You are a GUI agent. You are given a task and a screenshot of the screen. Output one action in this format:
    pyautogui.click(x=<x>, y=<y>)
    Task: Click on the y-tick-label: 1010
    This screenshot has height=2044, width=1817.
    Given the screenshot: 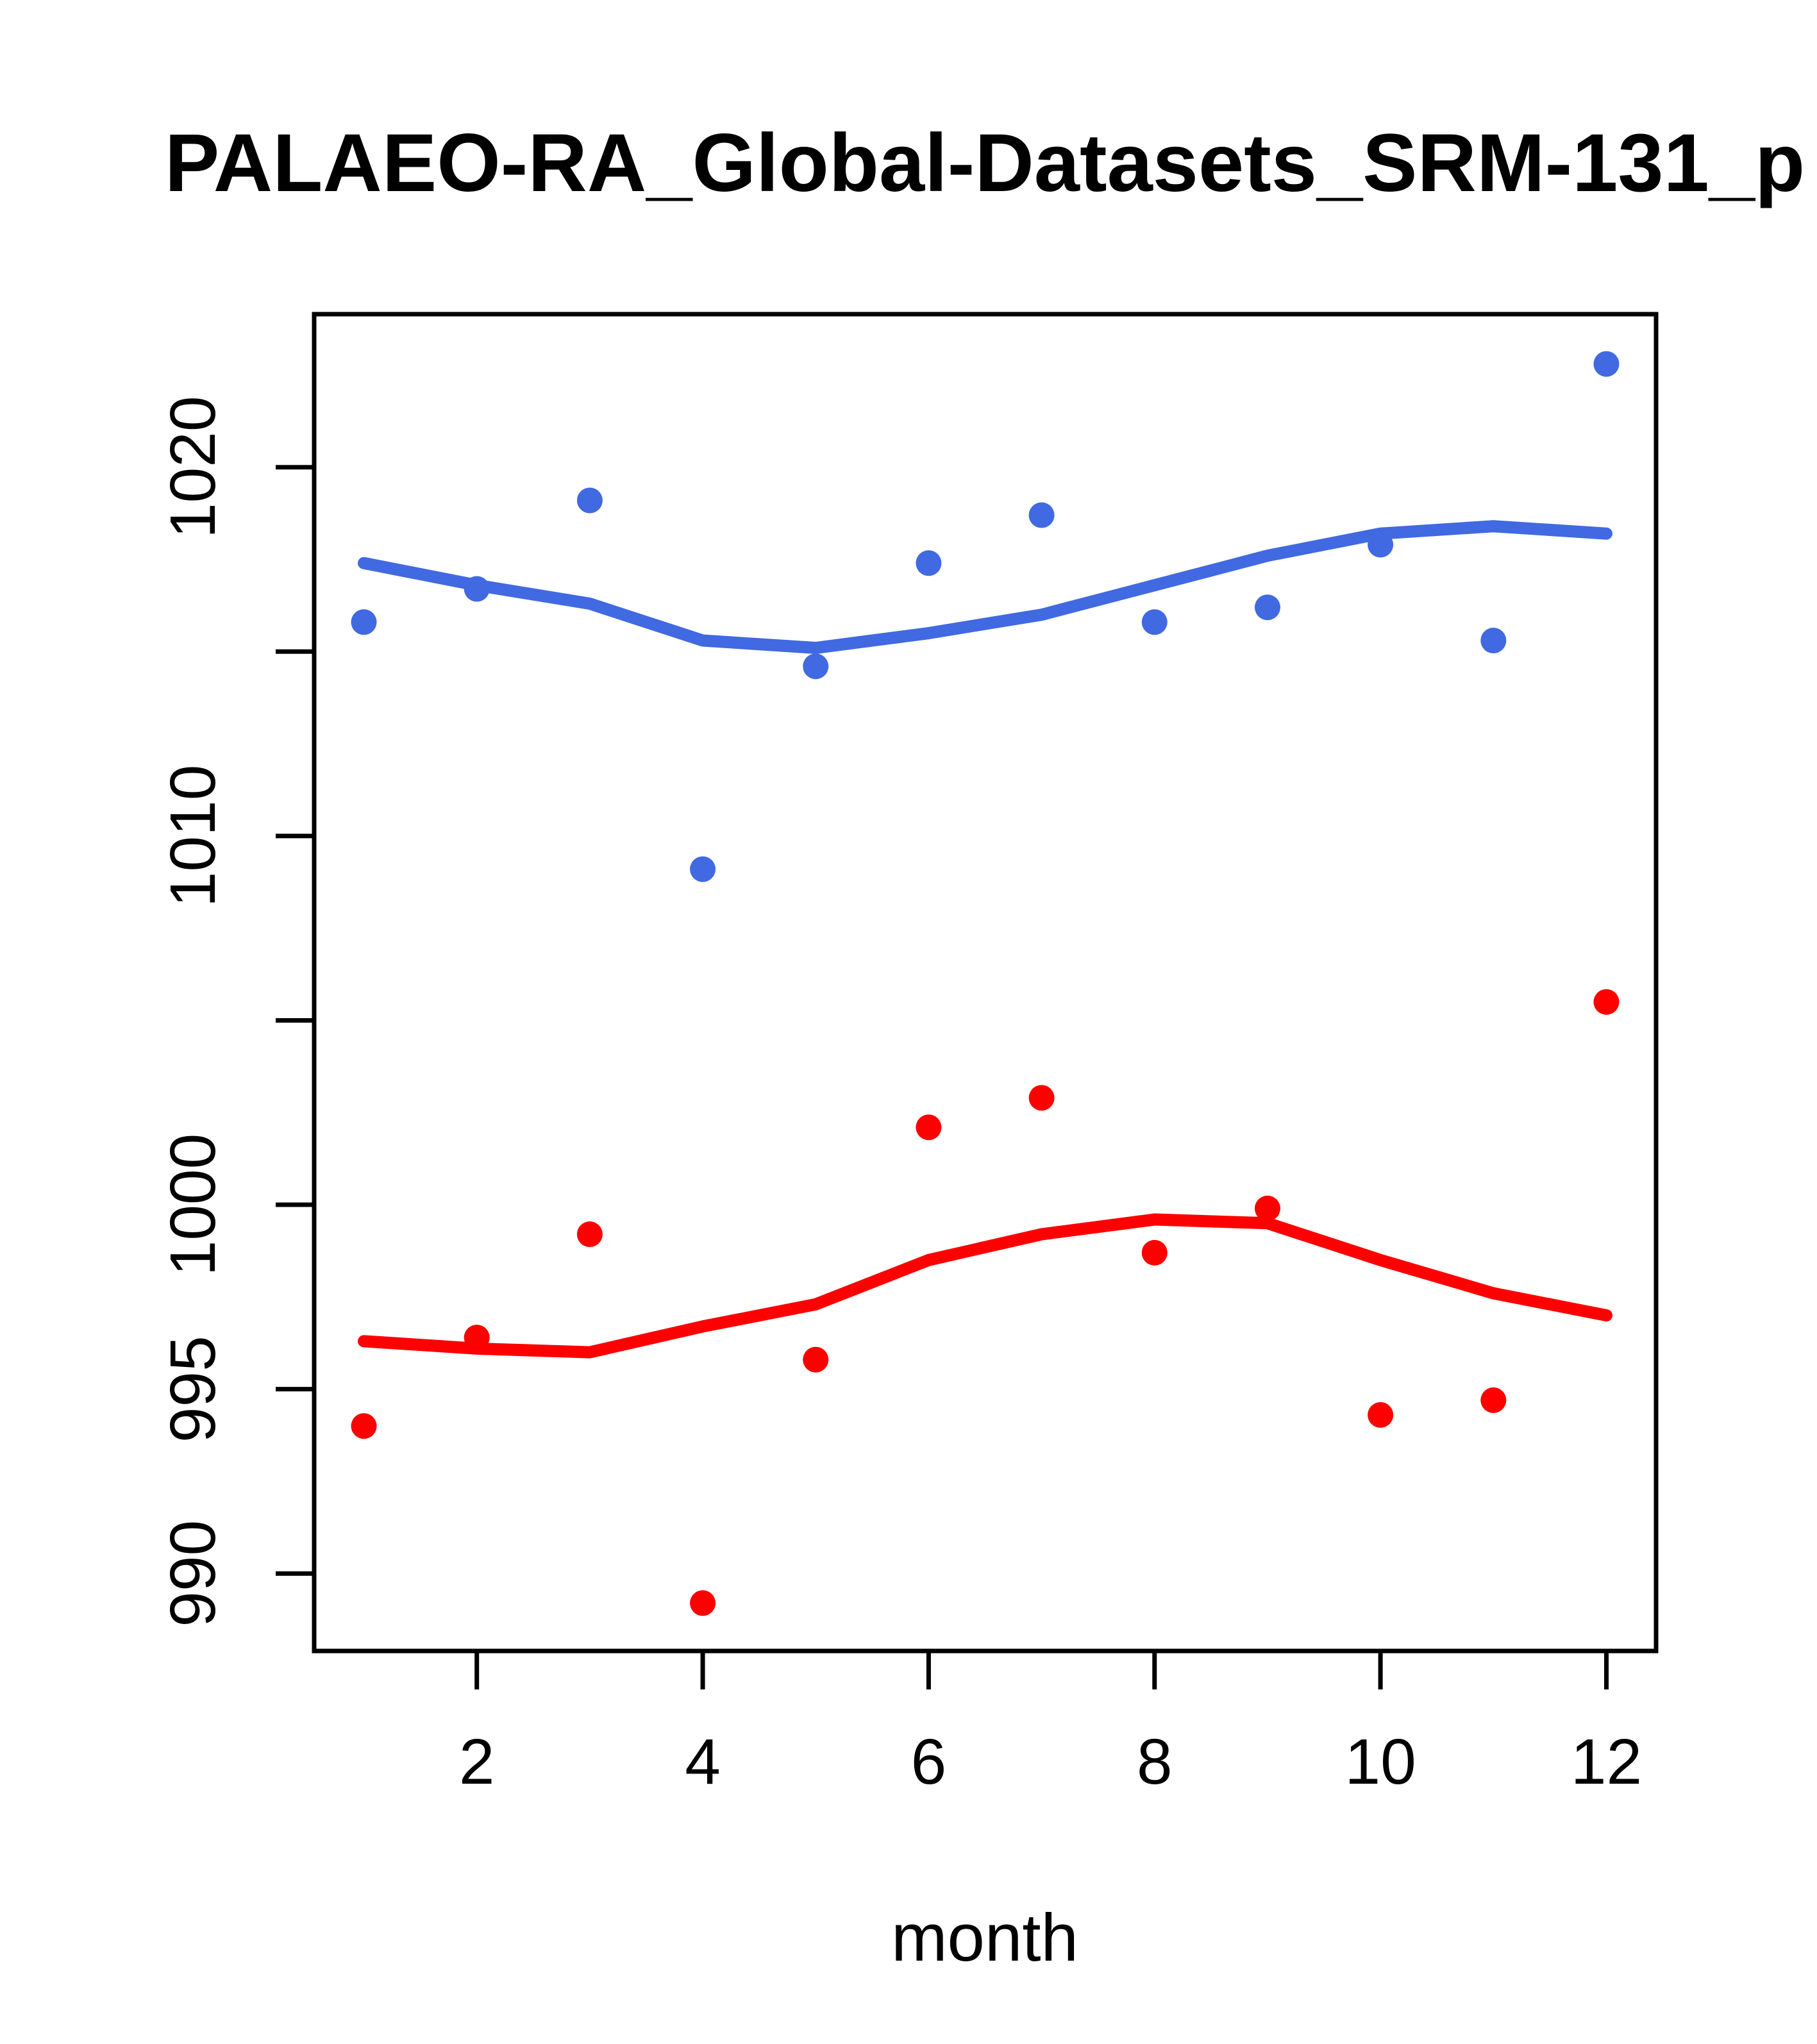 What is the action you would take?
    pyautogui.click(x=193, y=836)
    